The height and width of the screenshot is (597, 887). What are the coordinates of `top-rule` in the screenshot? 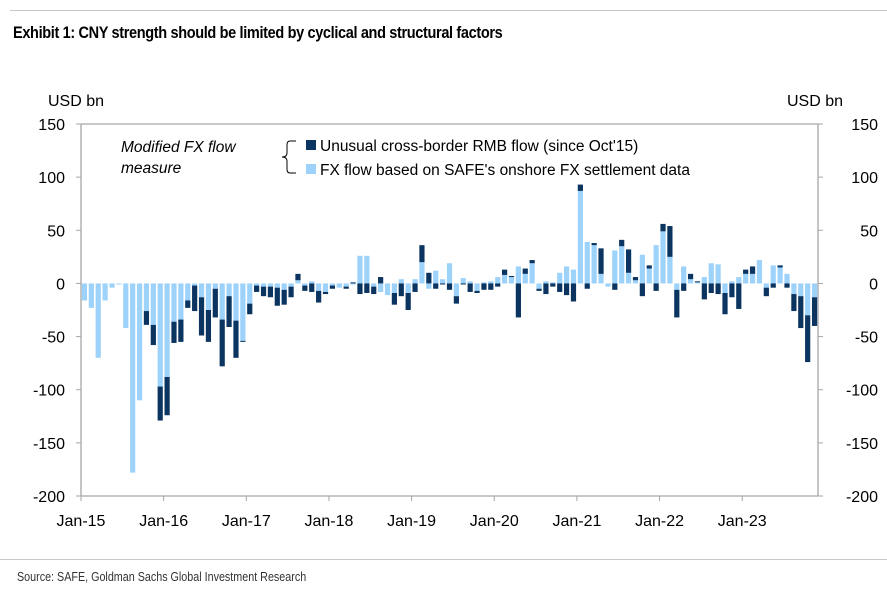 It's located at (448, 10).